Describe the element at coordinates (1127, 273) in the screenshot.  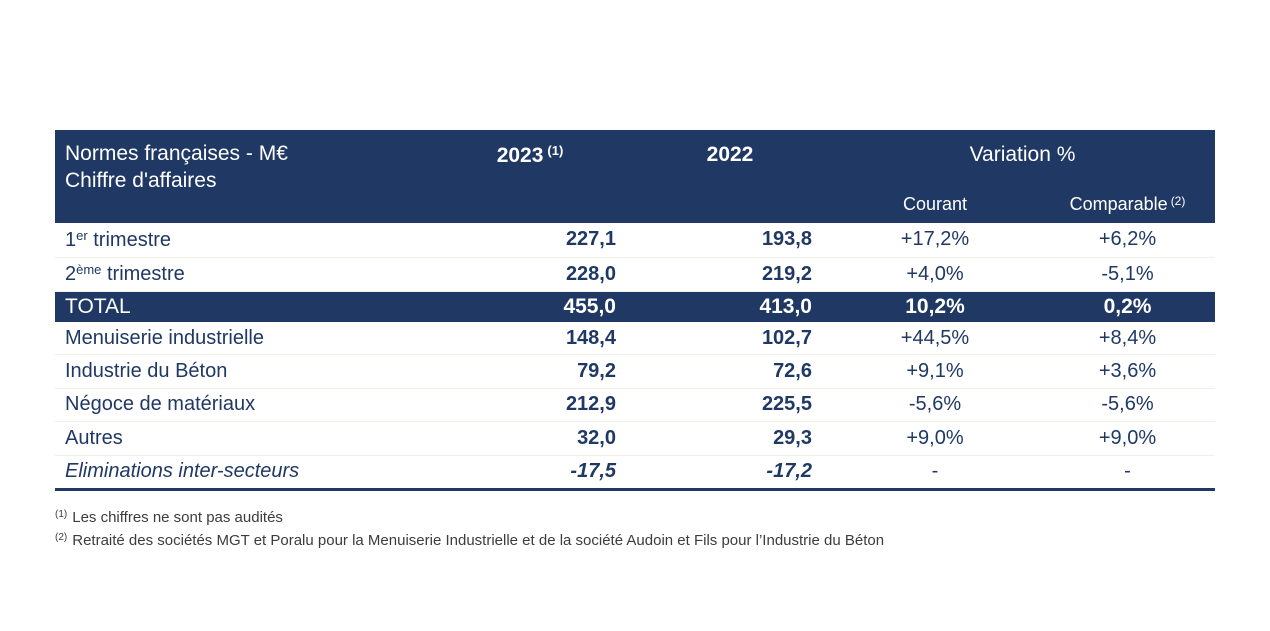
I see `value-comparable: -5,1%` at that location.